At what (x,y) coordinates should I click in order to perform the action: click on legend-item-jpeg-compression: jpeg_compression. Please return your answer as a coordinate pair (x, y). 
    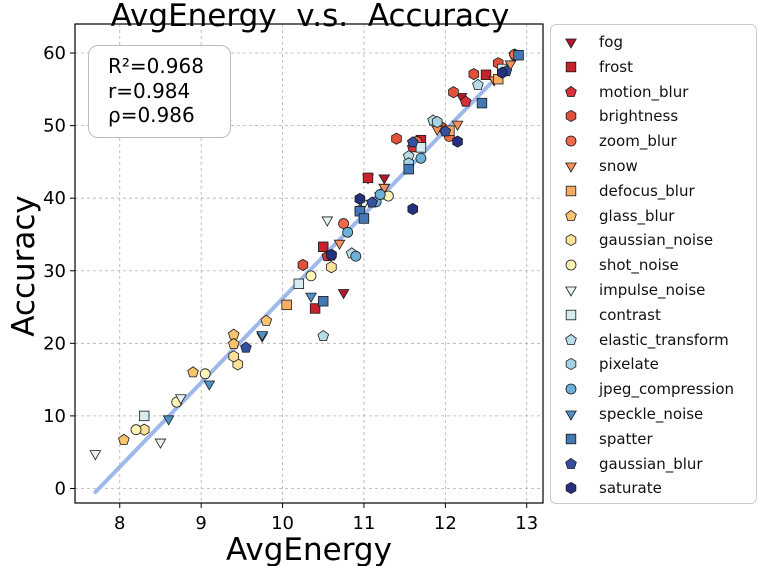
    Looking at the image, I should click on (642, 389).